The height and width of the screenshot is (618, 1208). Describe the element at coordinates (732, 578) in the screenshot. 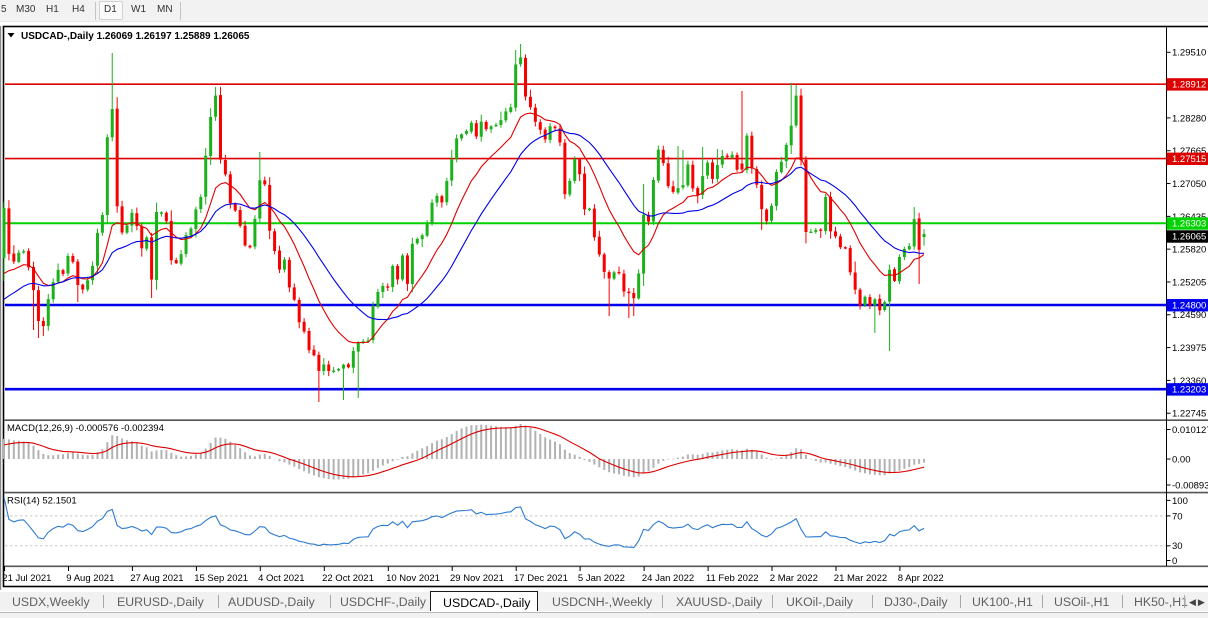

I see `svg-text: 11 Feb 2022` at that location.